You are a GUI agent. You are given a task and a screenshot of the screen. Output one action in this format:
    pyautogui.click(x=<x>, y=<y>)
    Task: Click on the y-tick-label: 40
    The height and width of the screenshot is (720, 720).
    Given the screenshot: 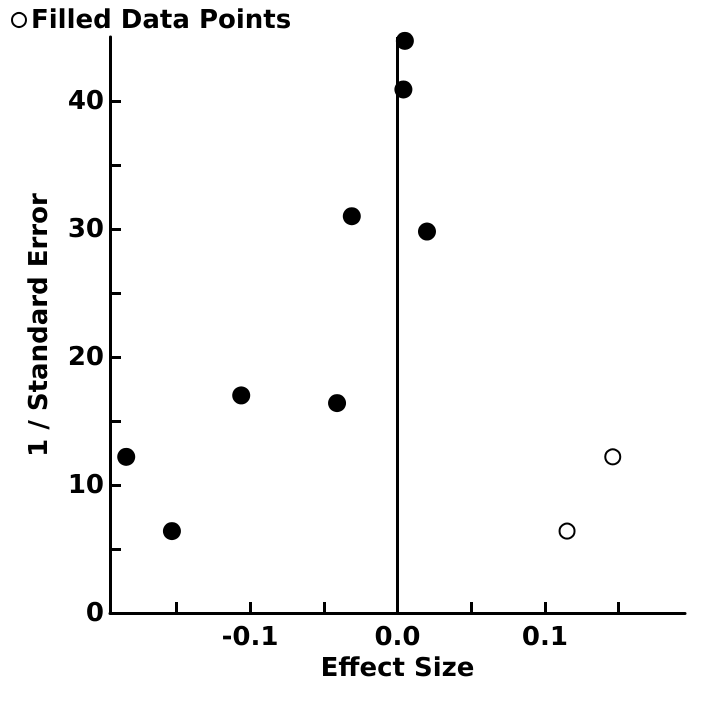 What is the action you would take?
    pyautogui.click(x=86, y=101)
    